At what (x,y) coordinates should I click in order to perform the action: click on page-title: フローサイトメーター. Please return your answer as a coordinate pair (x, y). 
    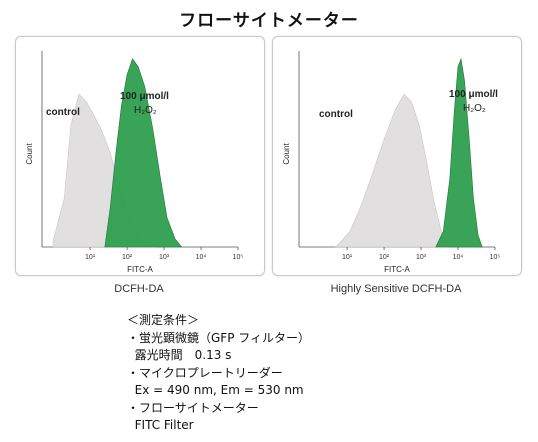
    Looking at the image, I should click on (269, 21).